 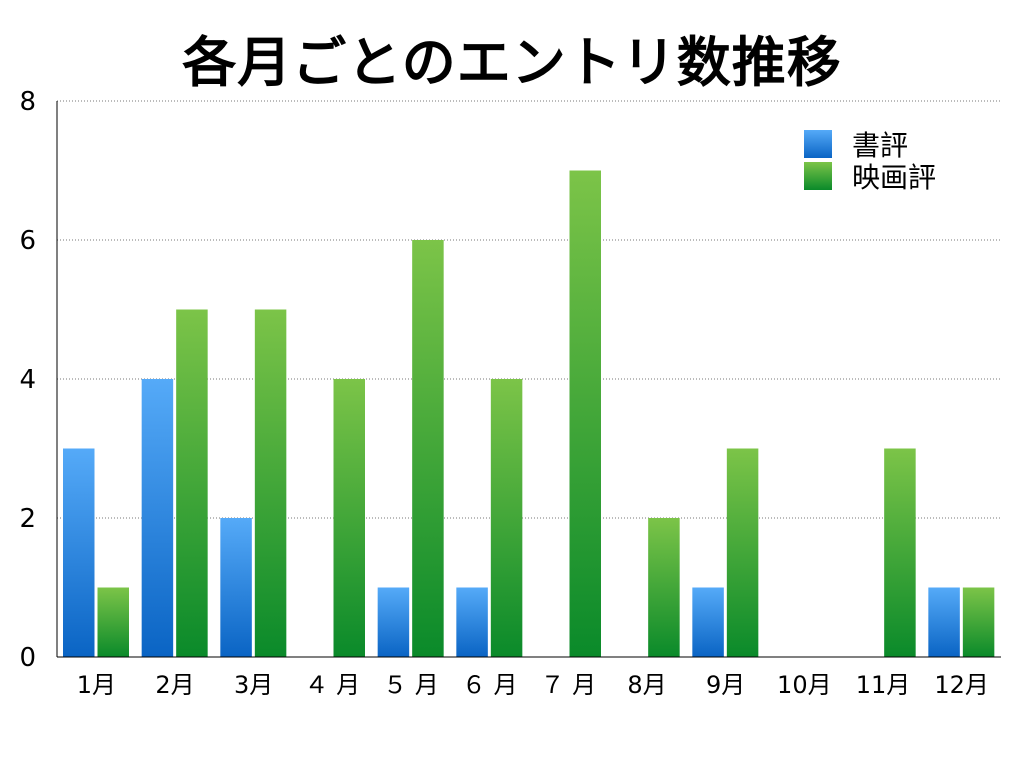 I want to click on x-tick-label: 9月, so click(x=725, y=685).